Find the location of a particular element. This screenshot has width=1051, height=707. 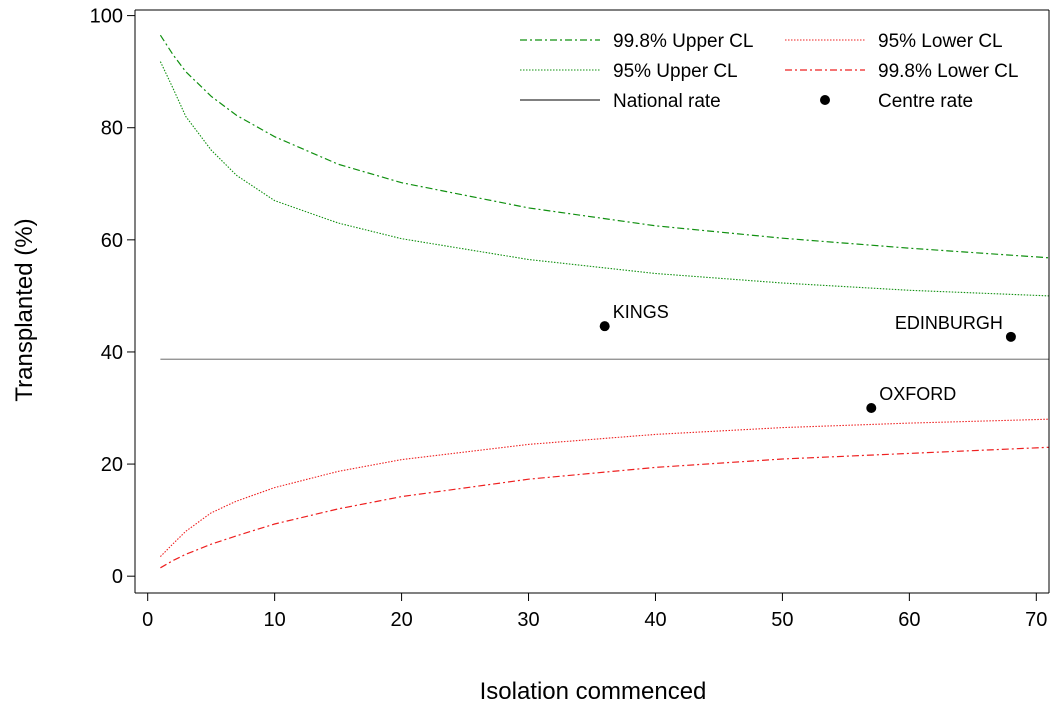

legend-swatch-centre is located at coordinates (825, 100).